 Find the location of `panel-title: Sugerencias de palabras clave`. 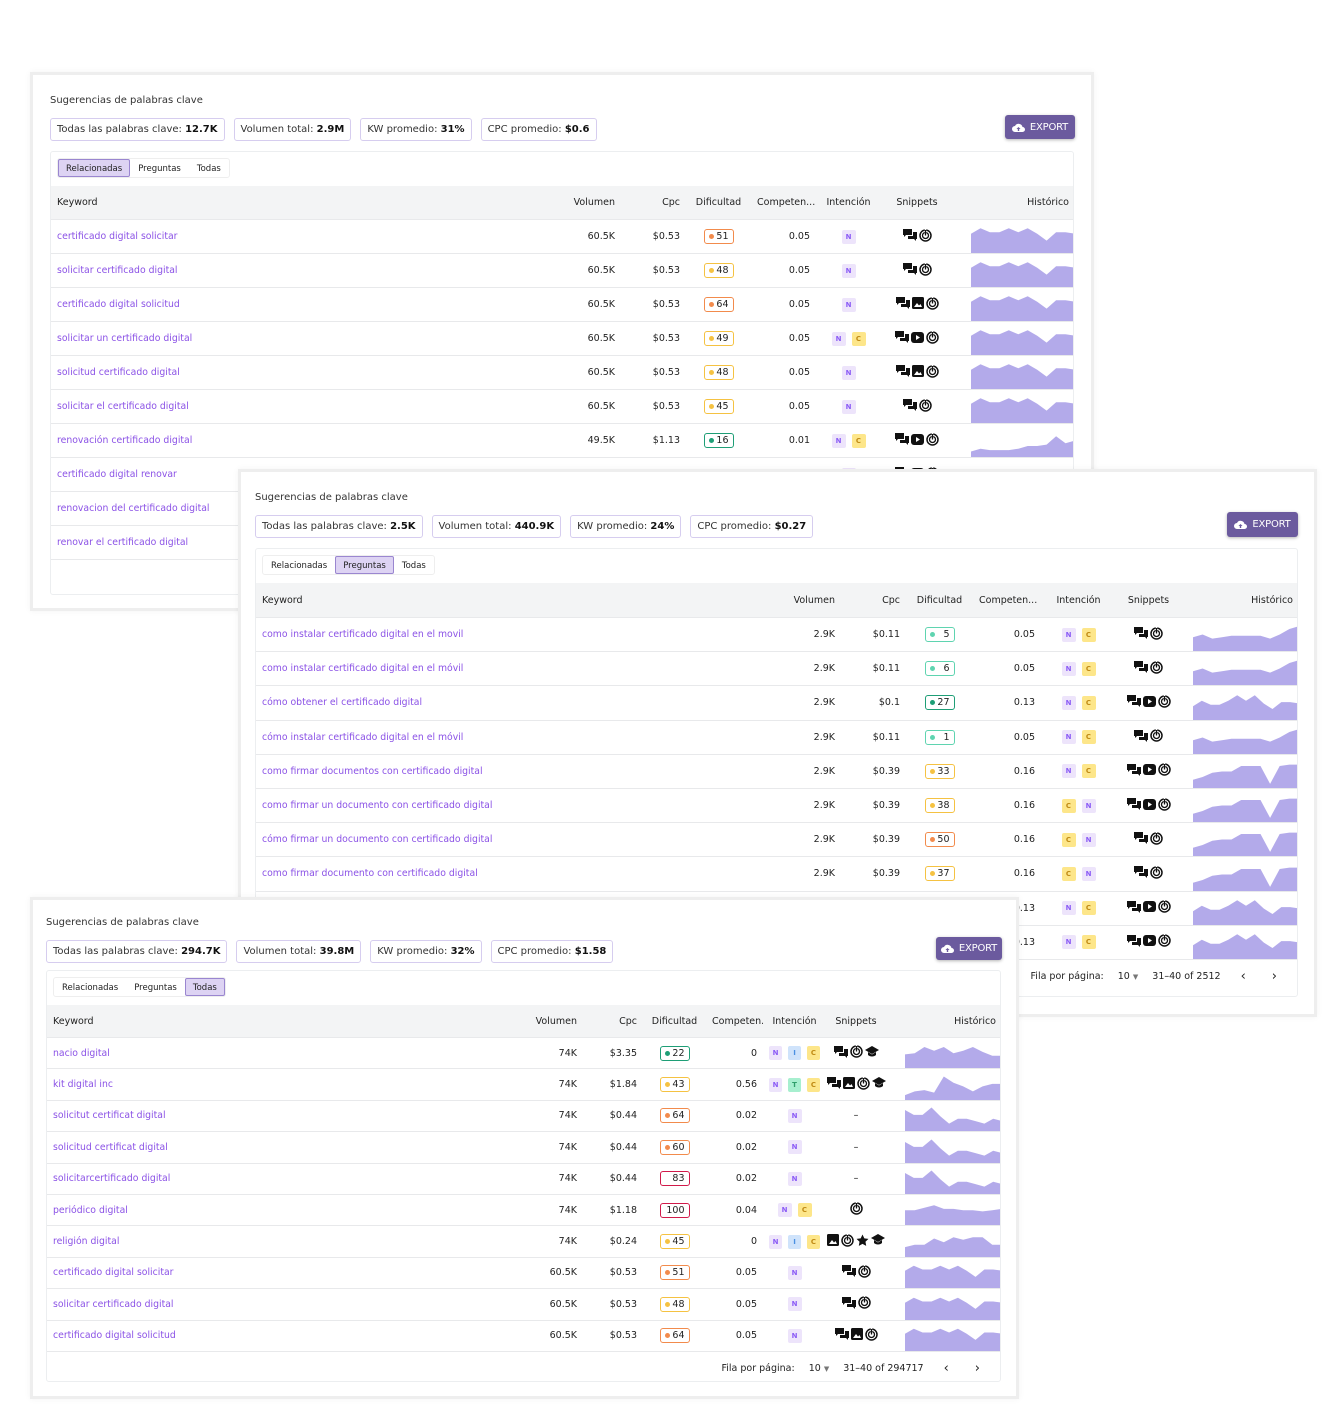

panel-title: Sugerencias de palabras clave is located at coordinates (126, 100).